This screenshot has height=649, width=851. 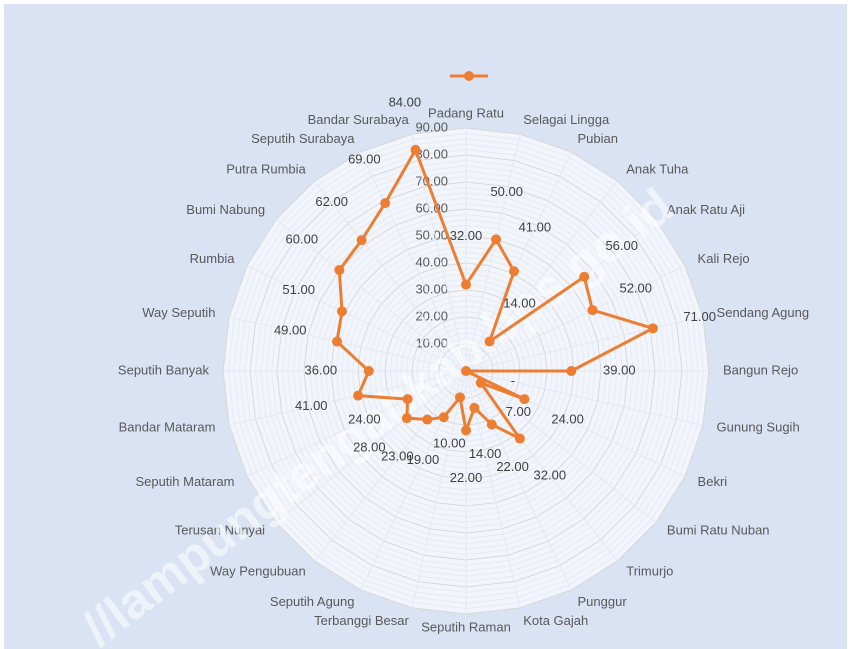 What do you see at coordinates (555, 620) in the screenshot?
I see `category-label: Kota Gajah` at bounding box center [555, 620].